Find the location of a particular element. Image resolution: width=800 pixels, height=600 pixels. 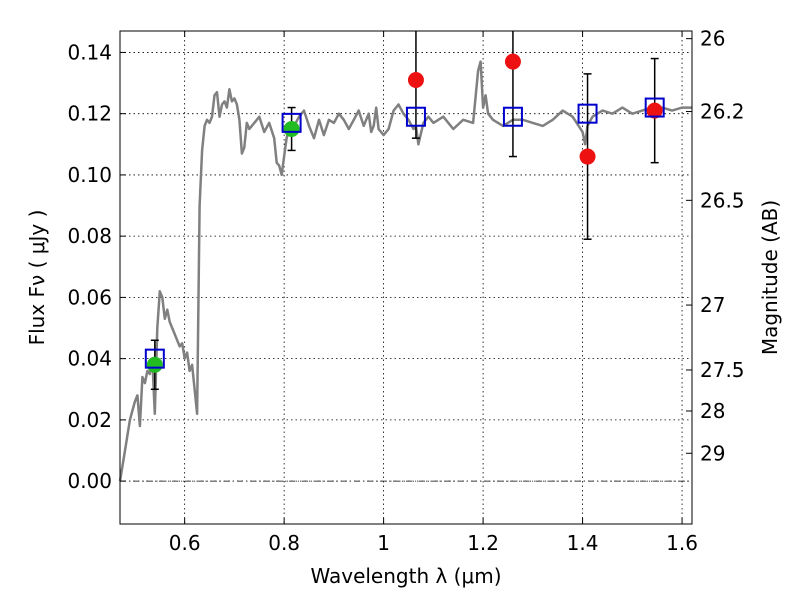

y-tick-label: 0.10 is located at coordinates (89, 175).